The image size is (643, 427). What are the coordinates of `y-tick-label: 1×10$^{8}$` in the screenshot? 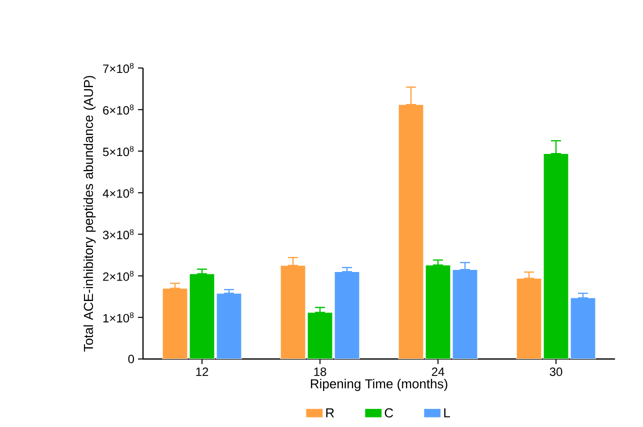 It's located at (118, 317).